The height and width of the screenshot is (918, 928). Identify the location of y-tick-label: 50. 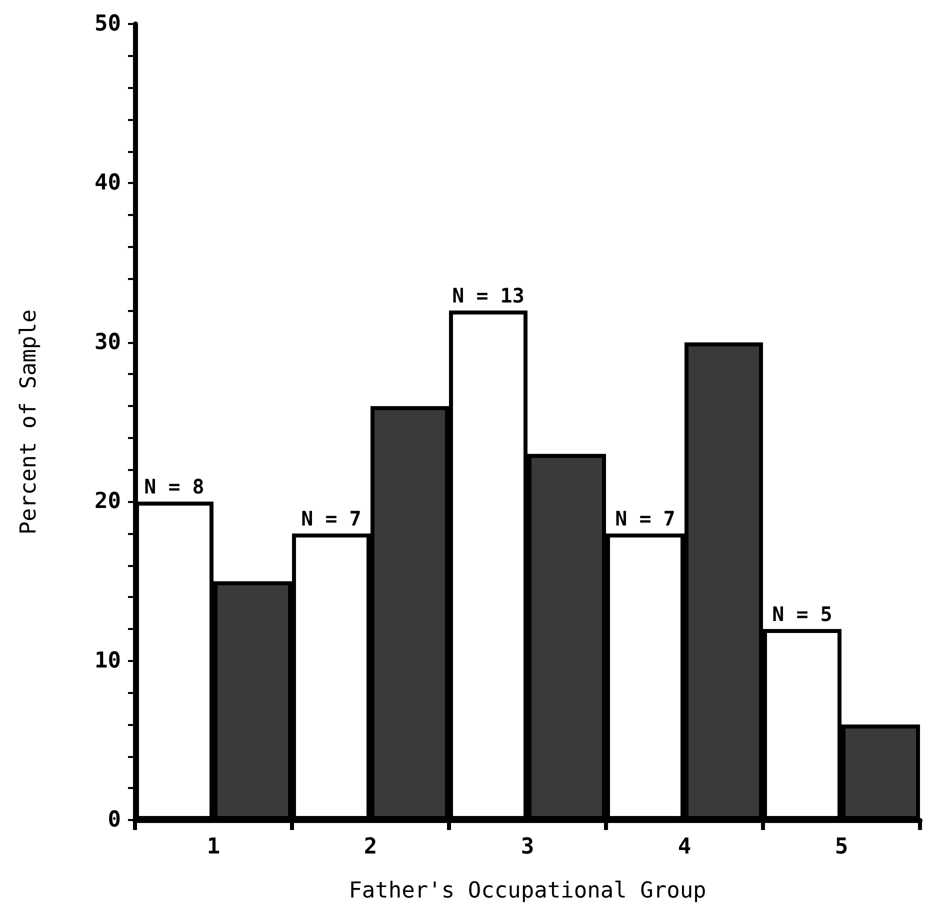
(107, 24).